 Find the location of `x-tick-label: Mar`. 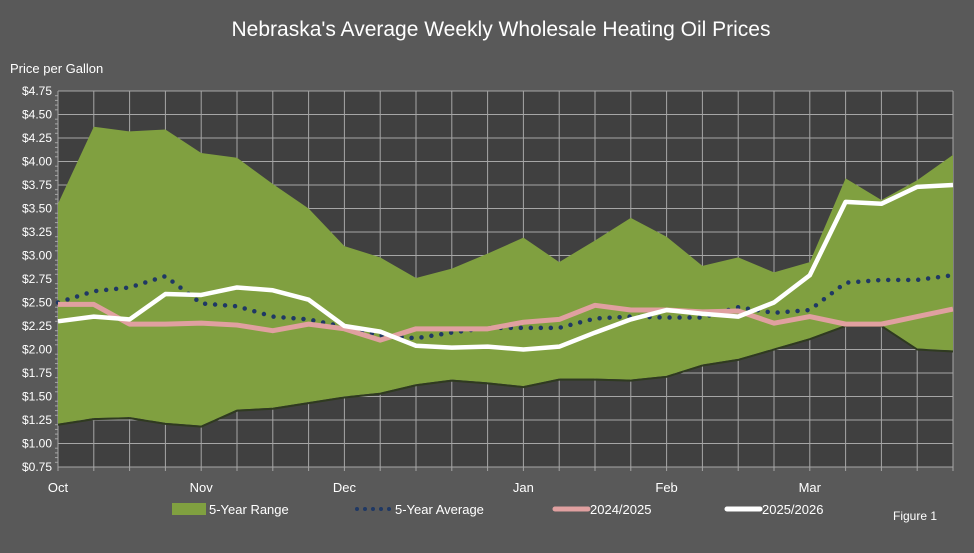

x-tick-label: Mar is located at coordinates (810, 487).